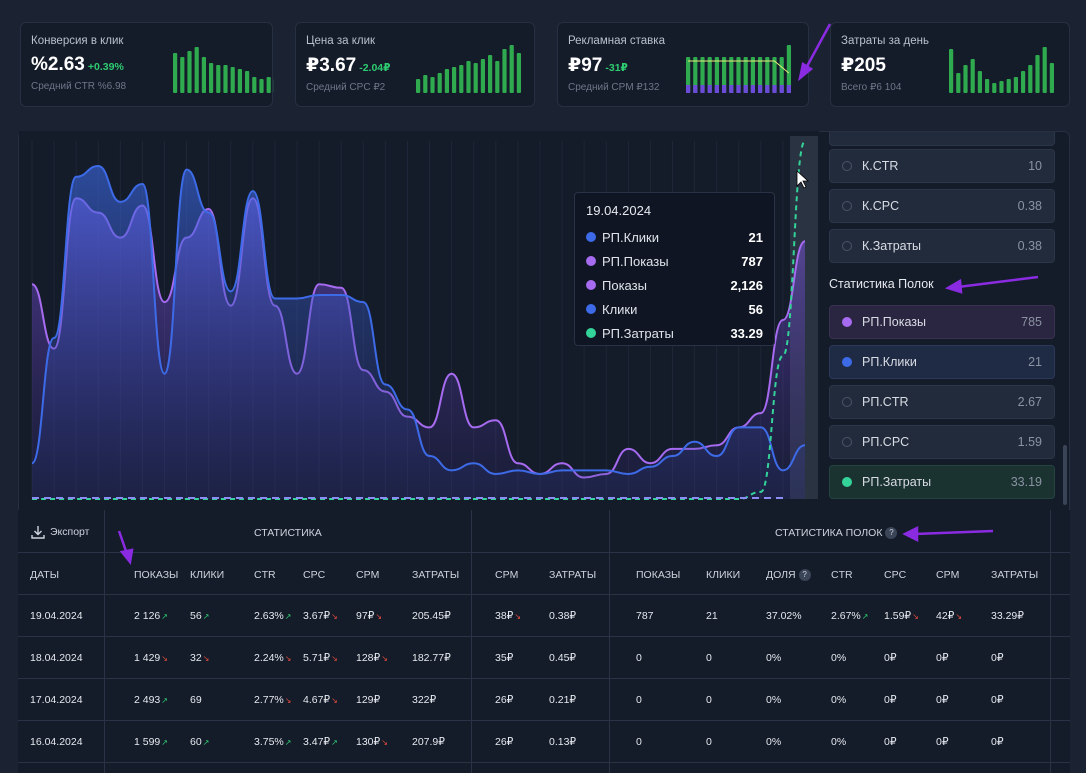  Describe the element at coordinates (616, 68) in the screenshot. I see `card-delta: -31₽` at that location.